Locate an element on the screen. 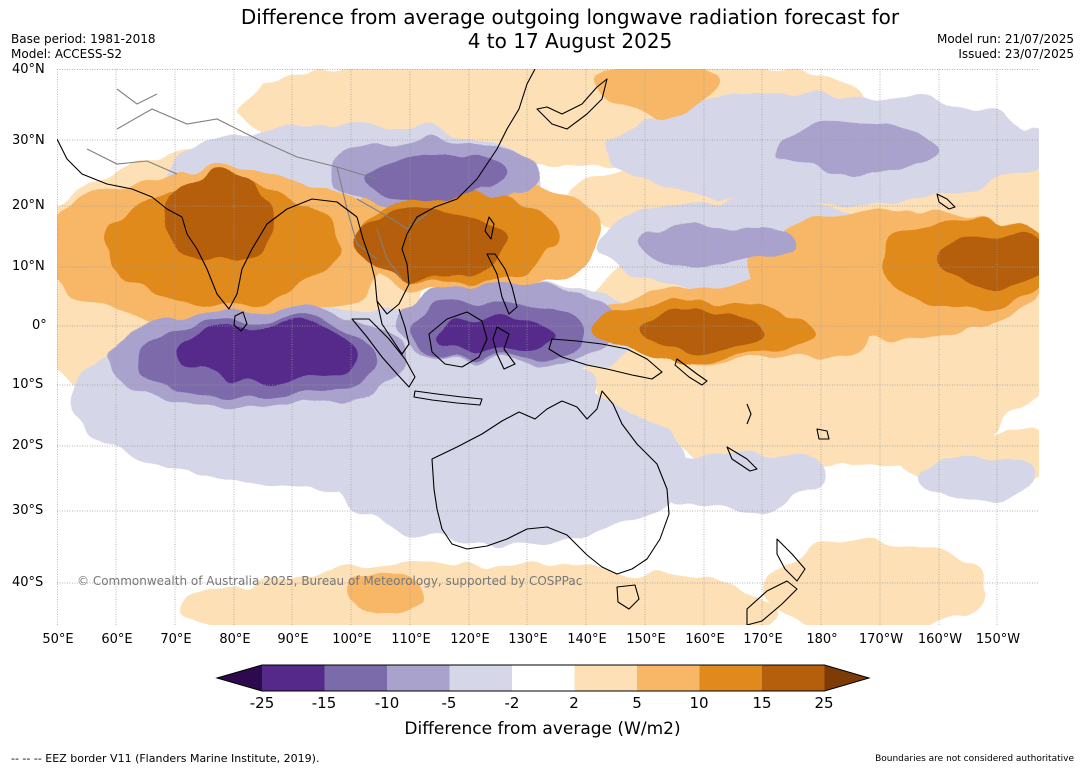 This screenshot has height=770, width=1085. base-period: Base period: 1981-2018 is located at coordinates (83, 39).